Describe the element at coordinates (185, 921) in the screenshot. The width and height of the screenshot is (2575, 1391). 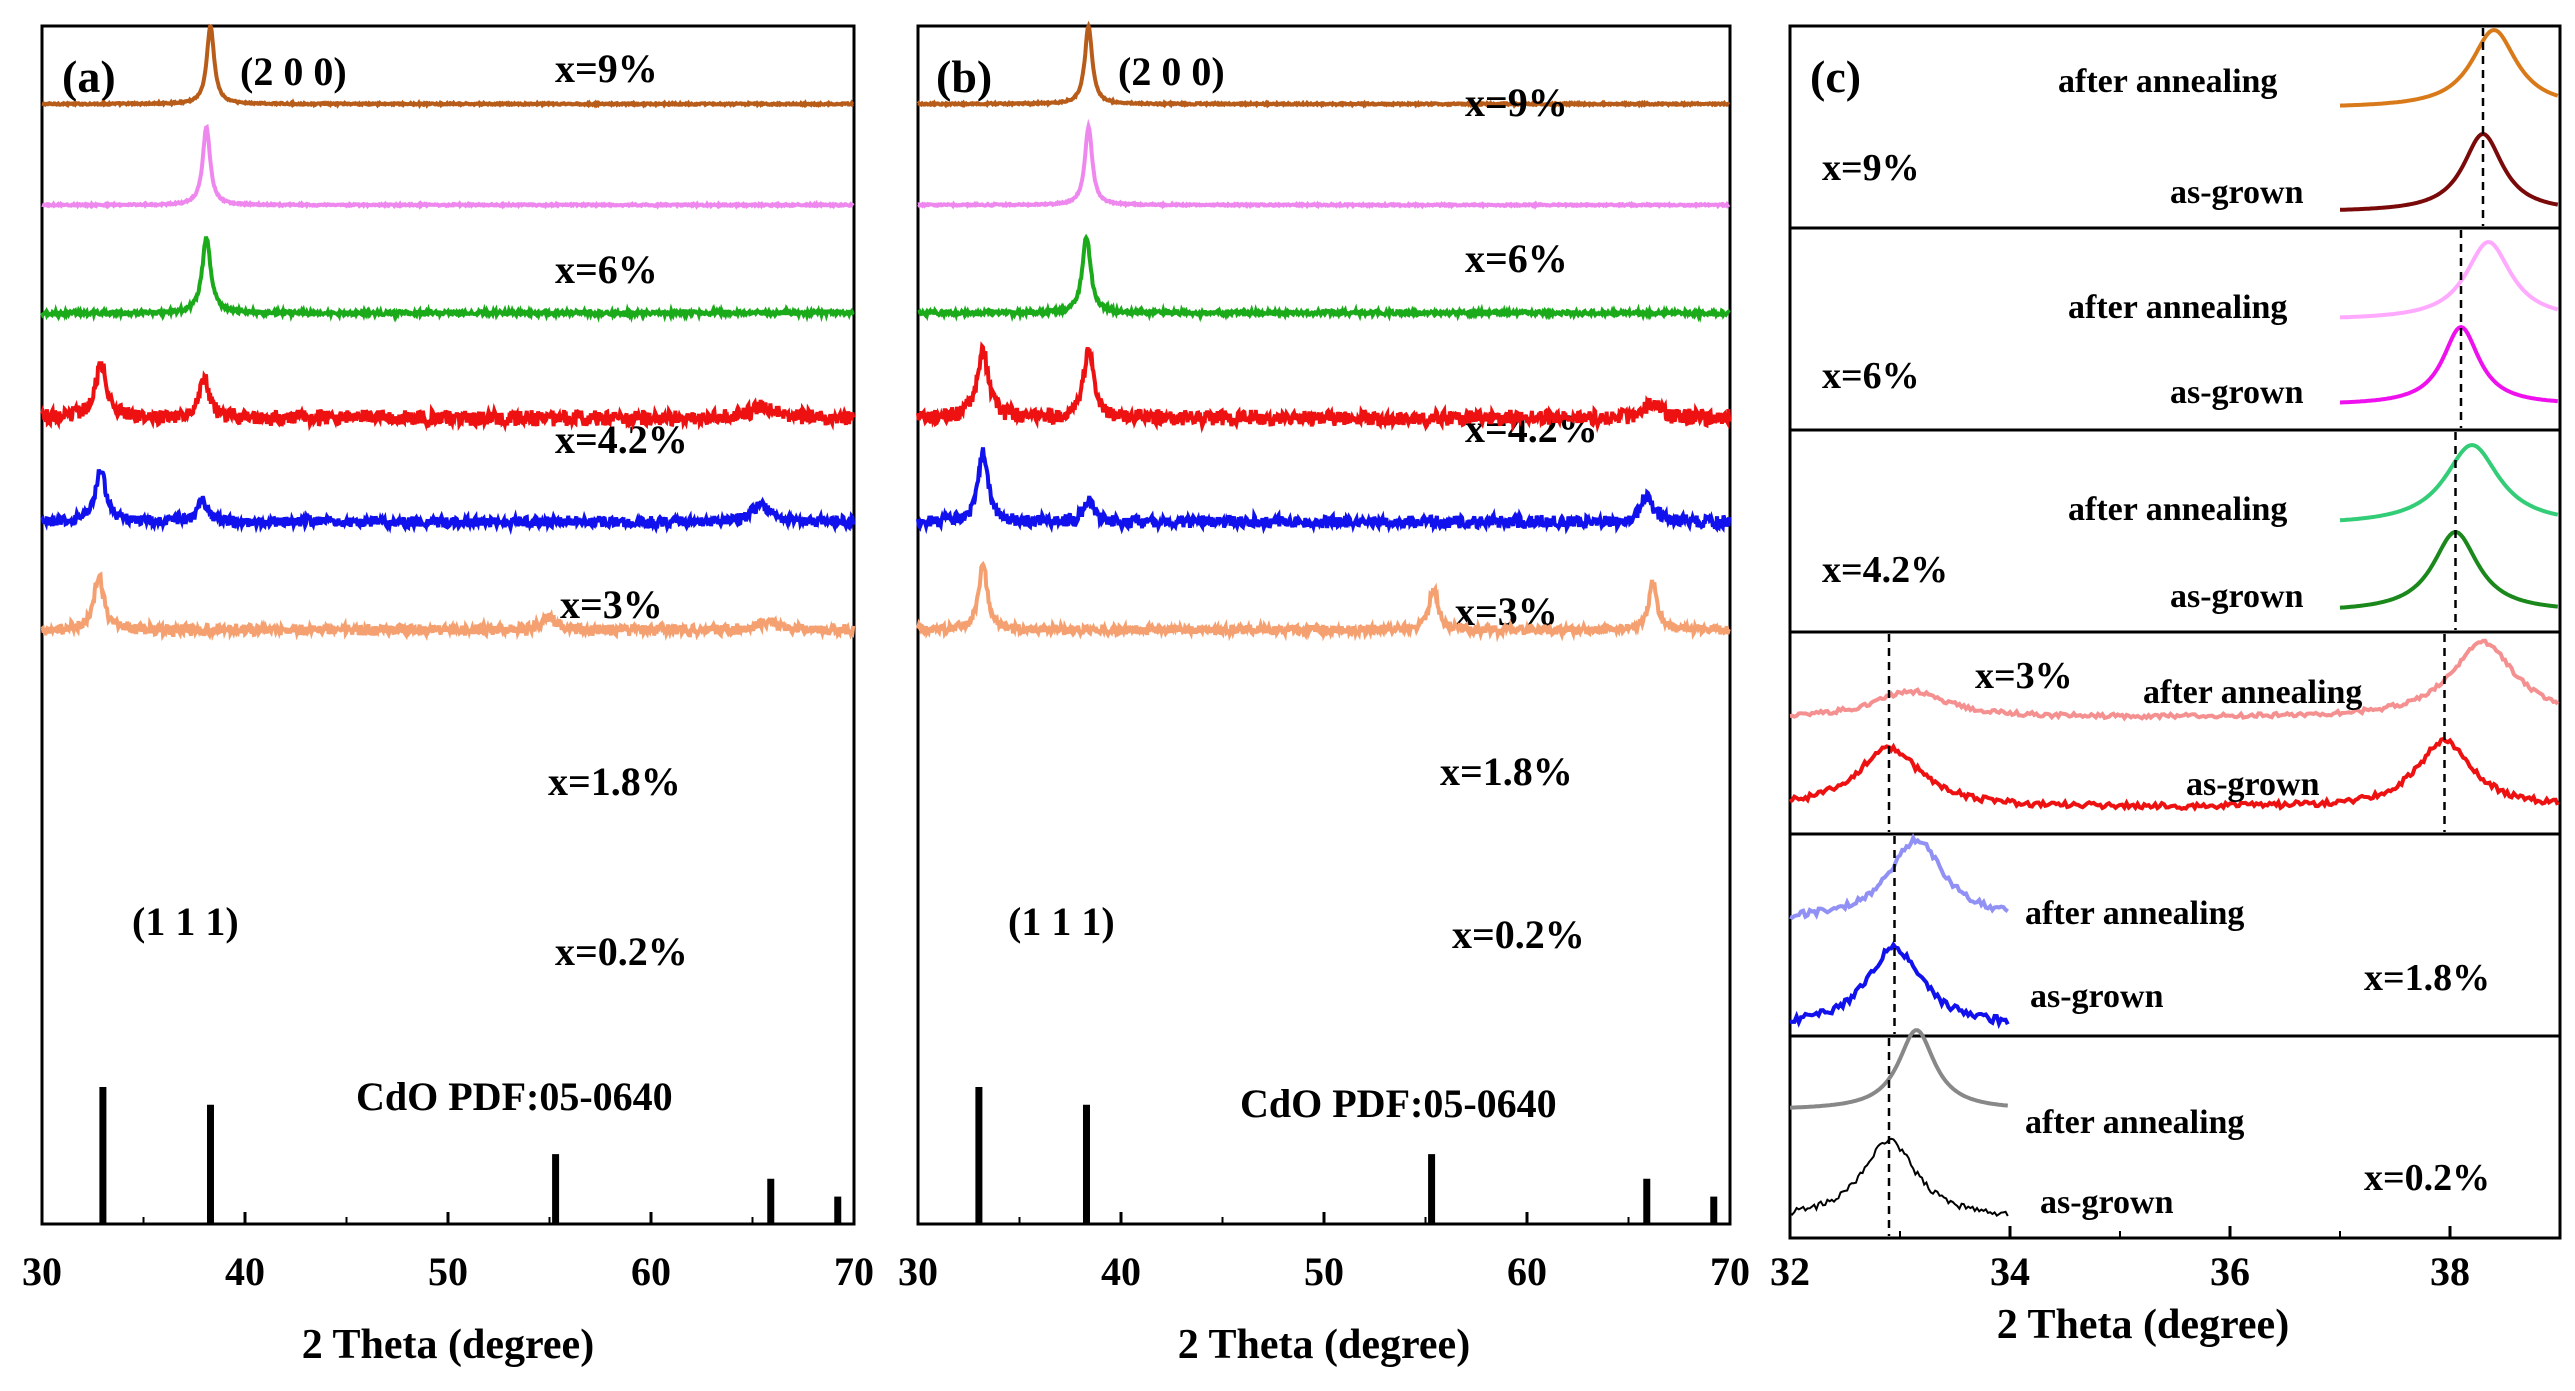
I see `panel-a-annotation-111: (1 1 1)` at that location.